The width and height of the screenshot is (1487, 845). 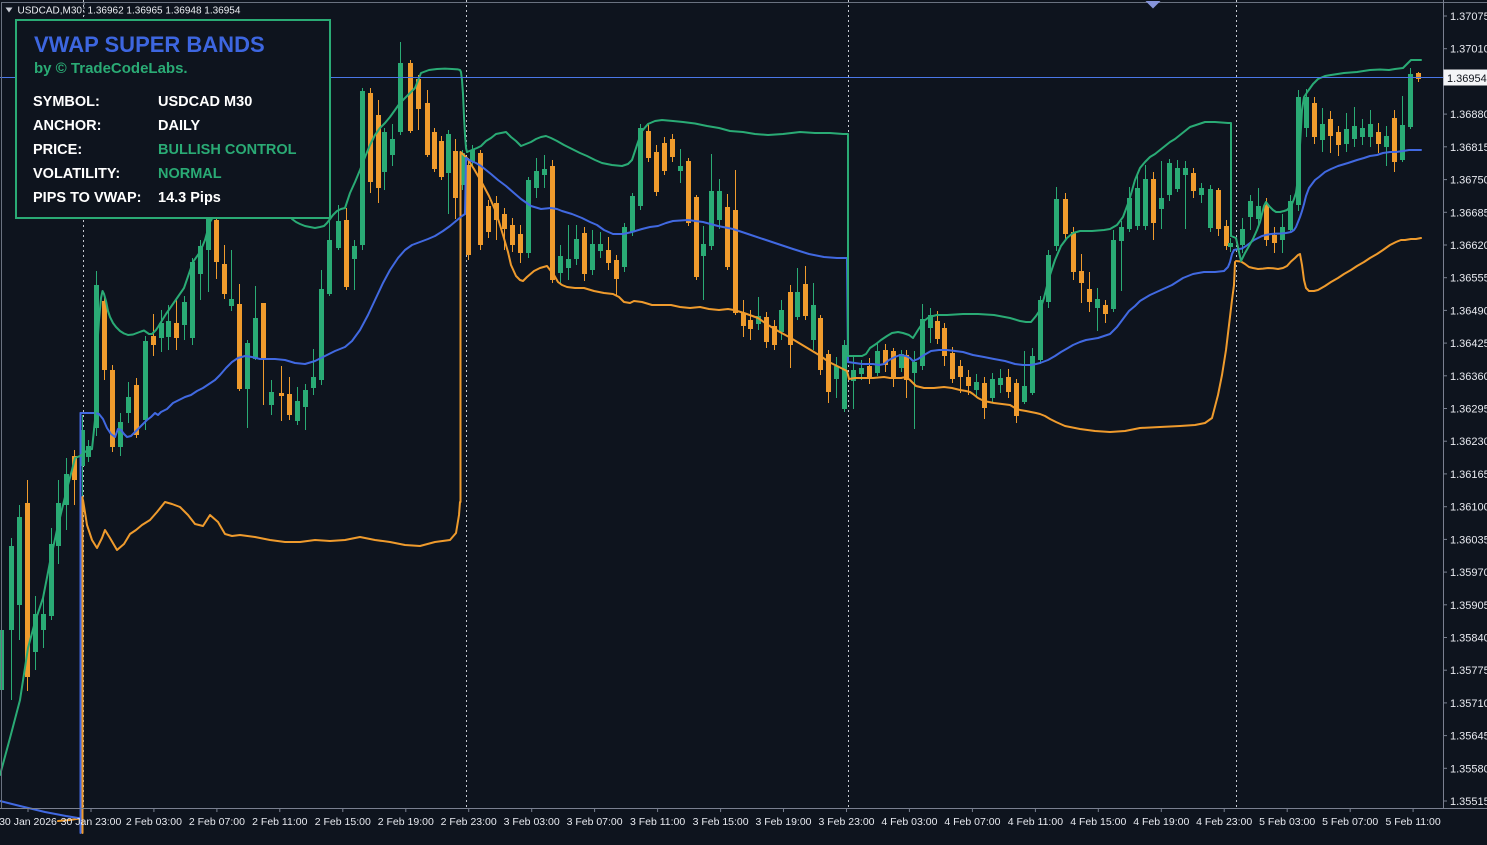 What do you see at coordinates (205, 102) in the screenshot?
I see `svg-text: USDCAD M30` at bounding box center [205, 102].